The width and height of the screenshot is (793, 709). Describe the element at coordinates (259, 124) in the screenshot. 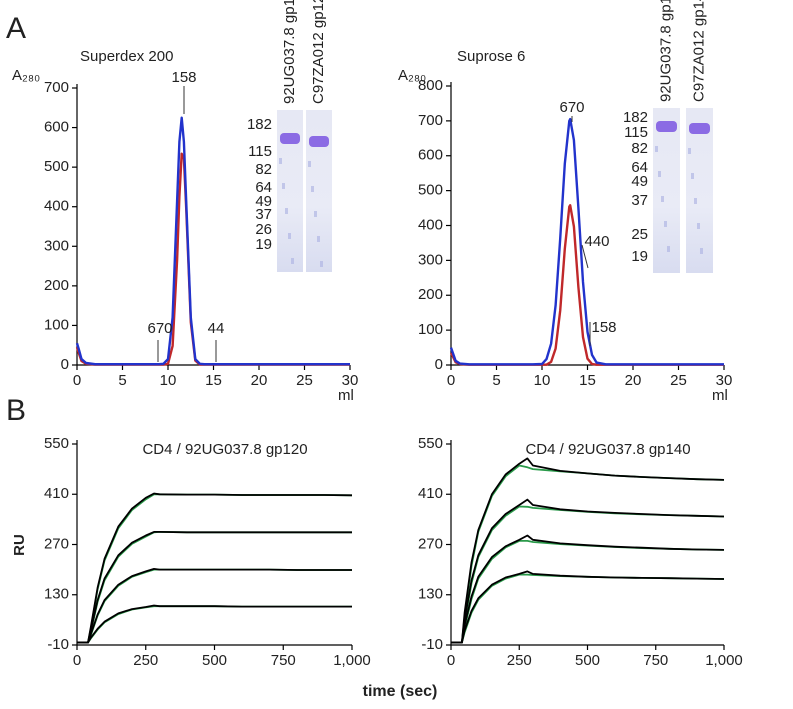

I see `gel-marker: 182` at that location.